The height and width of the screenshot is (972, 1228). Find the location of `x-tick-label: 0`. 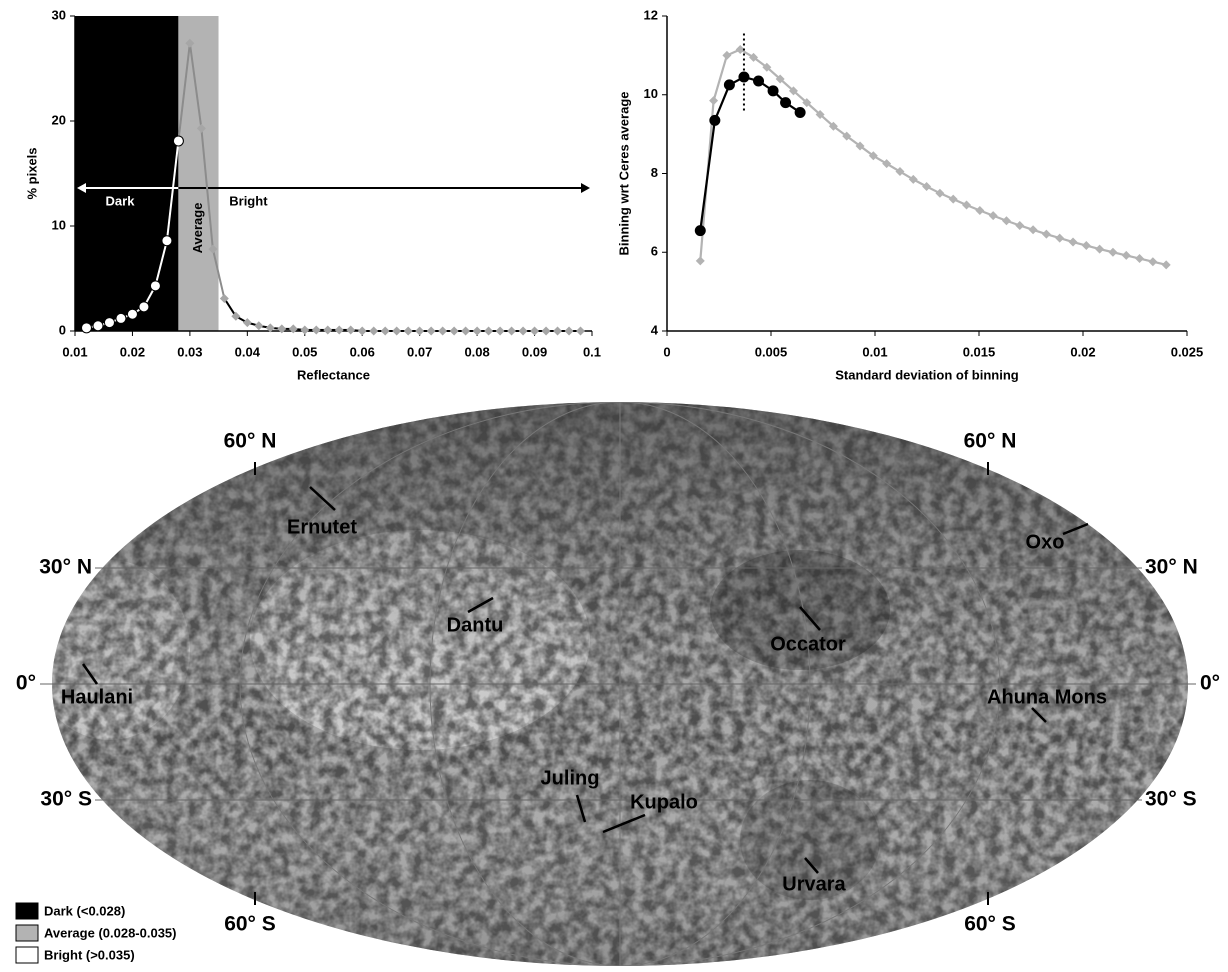

x-tick-label: 0 is located at coordinates (666, 351).